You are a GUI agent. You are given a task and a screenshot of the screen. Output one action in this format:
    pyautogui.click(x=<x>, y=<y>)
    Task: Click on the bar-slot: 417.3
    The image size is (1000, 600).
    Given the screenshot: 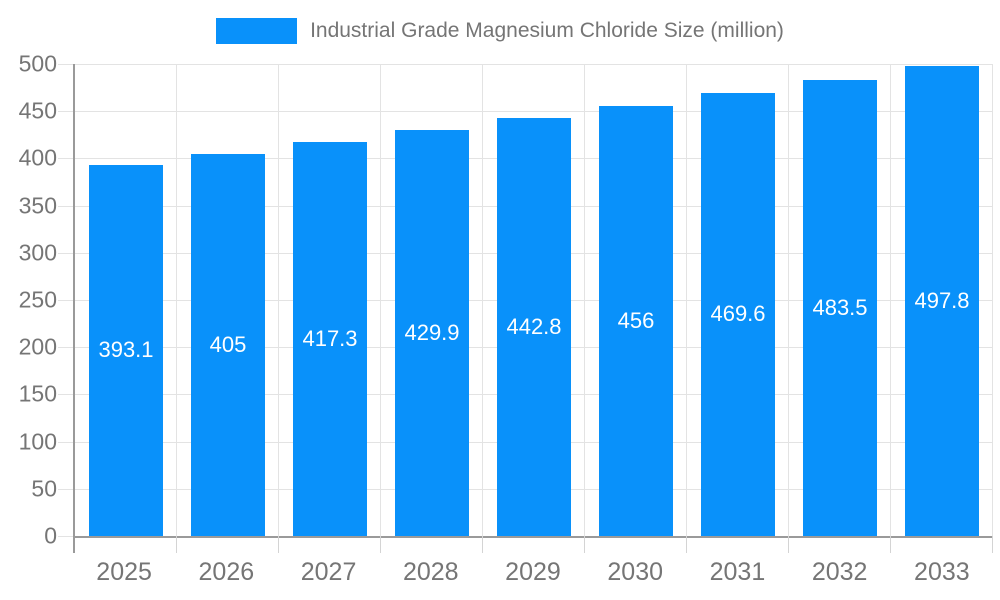 What is the action you would take?
    pyautogui.click(x=330, y=300)
    